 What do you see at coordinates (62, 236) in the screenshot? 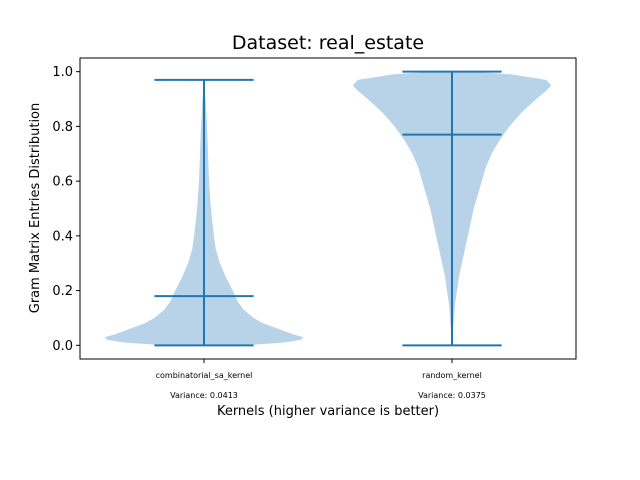
I see `y-tick-label: 0.4` at bounding box center [62, 236].